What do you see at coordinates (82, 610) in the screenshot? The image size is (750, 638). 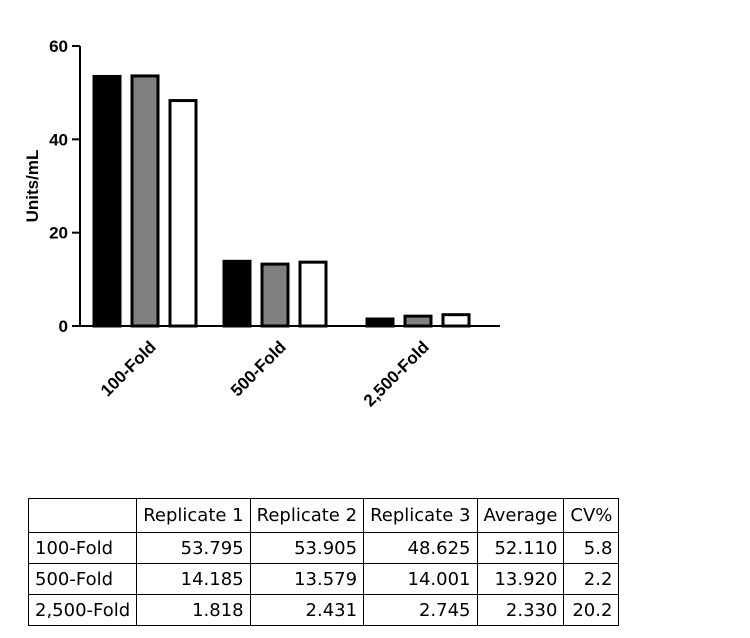 I see `table-row-label: 2,500-Fold` at bounding box center [82, 610].